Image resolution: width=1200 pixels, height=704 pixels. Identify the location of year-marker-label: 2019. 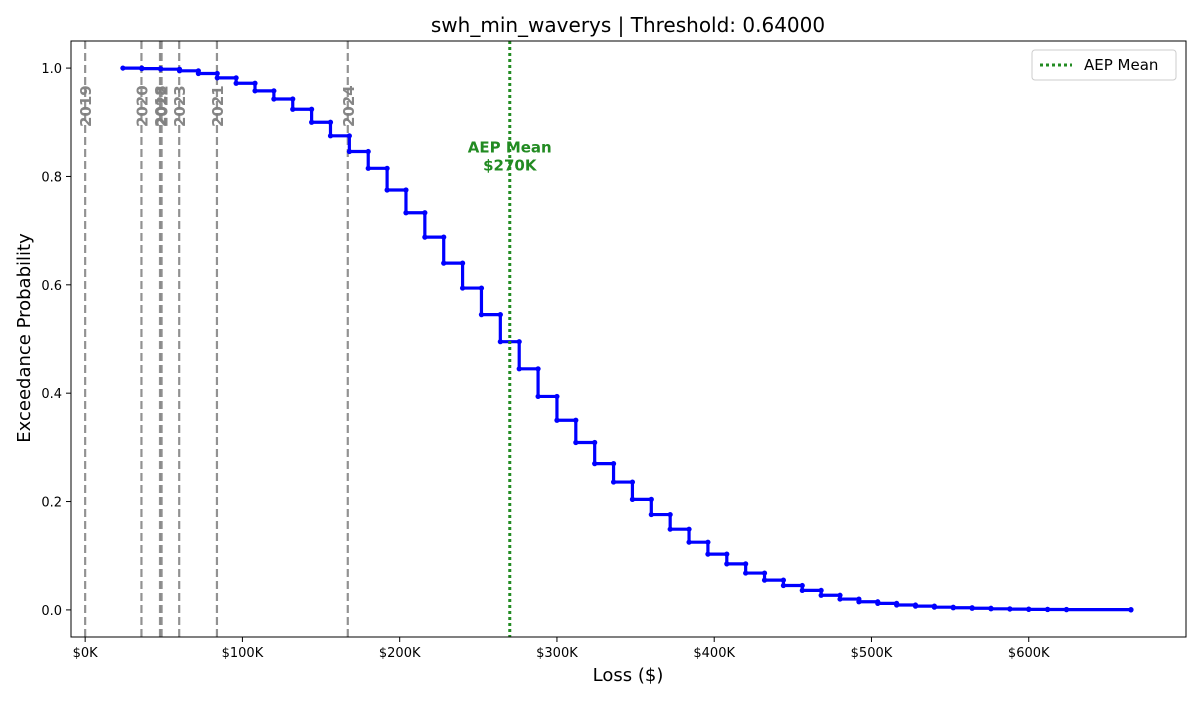
(86, 106).